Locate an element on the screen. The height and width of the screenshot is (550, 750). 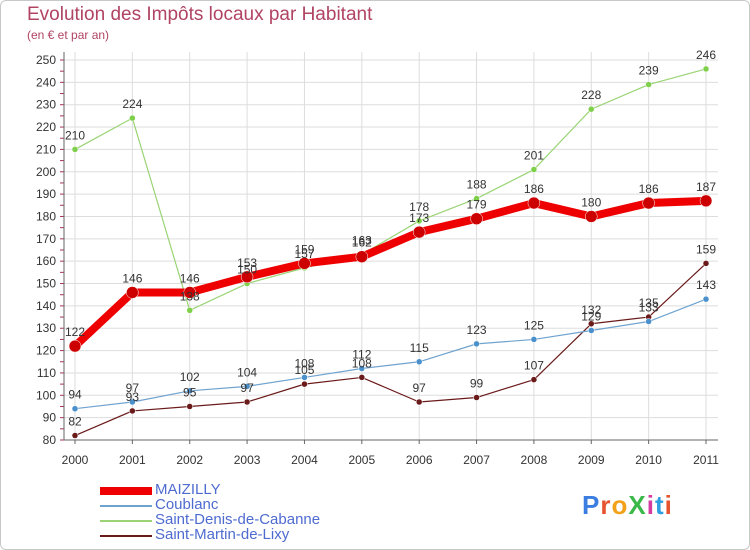
data-label-saint-denis-de-cabanne: 157 is located at coordinates (304, 254).